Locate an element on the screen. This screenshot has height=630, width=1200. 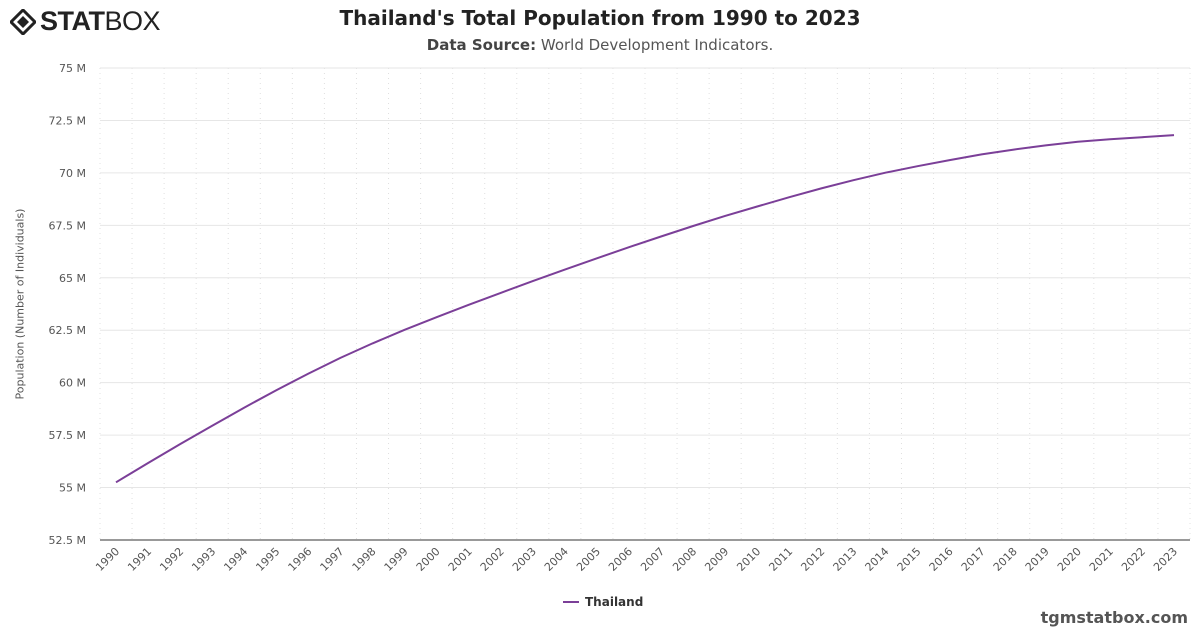
x-tick-label: 2013 is located at coordinates (845, 559).